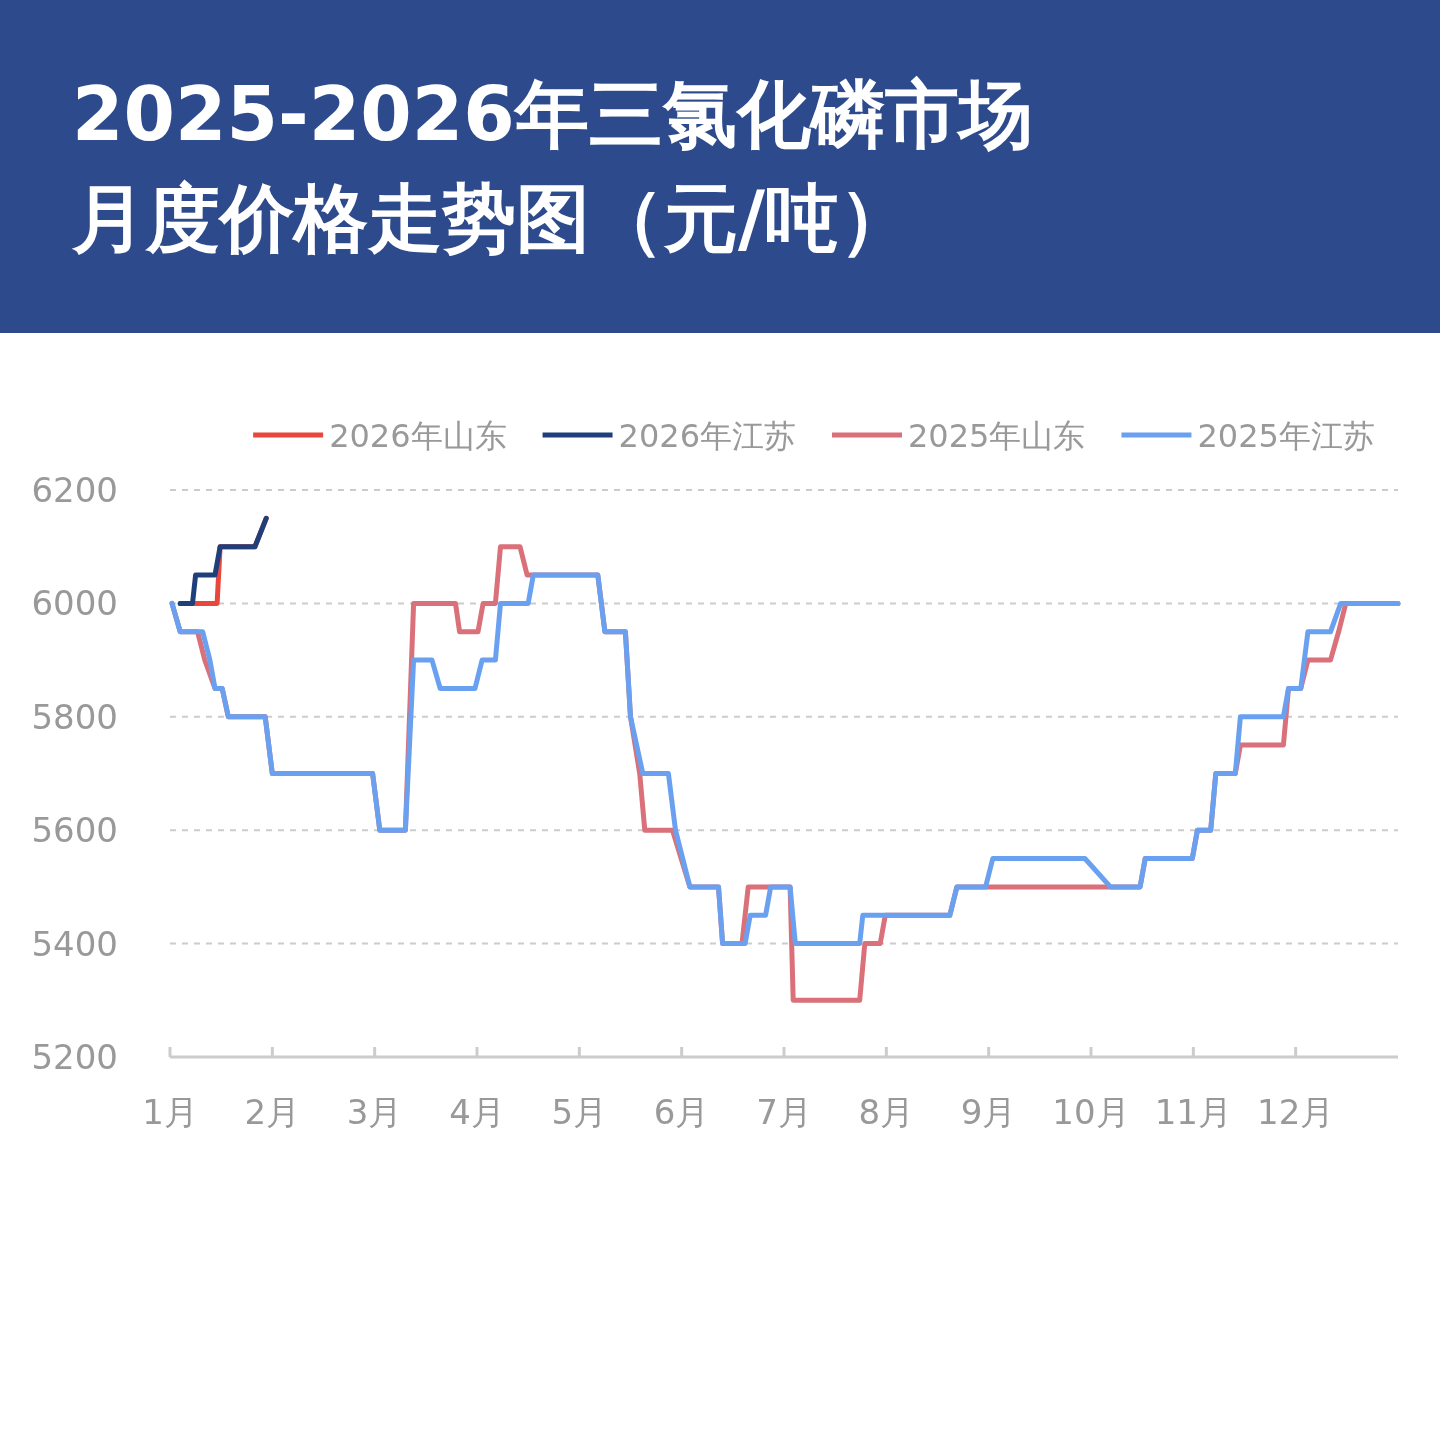  What do you see at coordinates (74, 716) in the screenshot?
I see `y-tick-label: 5800` at bounding box center [74, 716].